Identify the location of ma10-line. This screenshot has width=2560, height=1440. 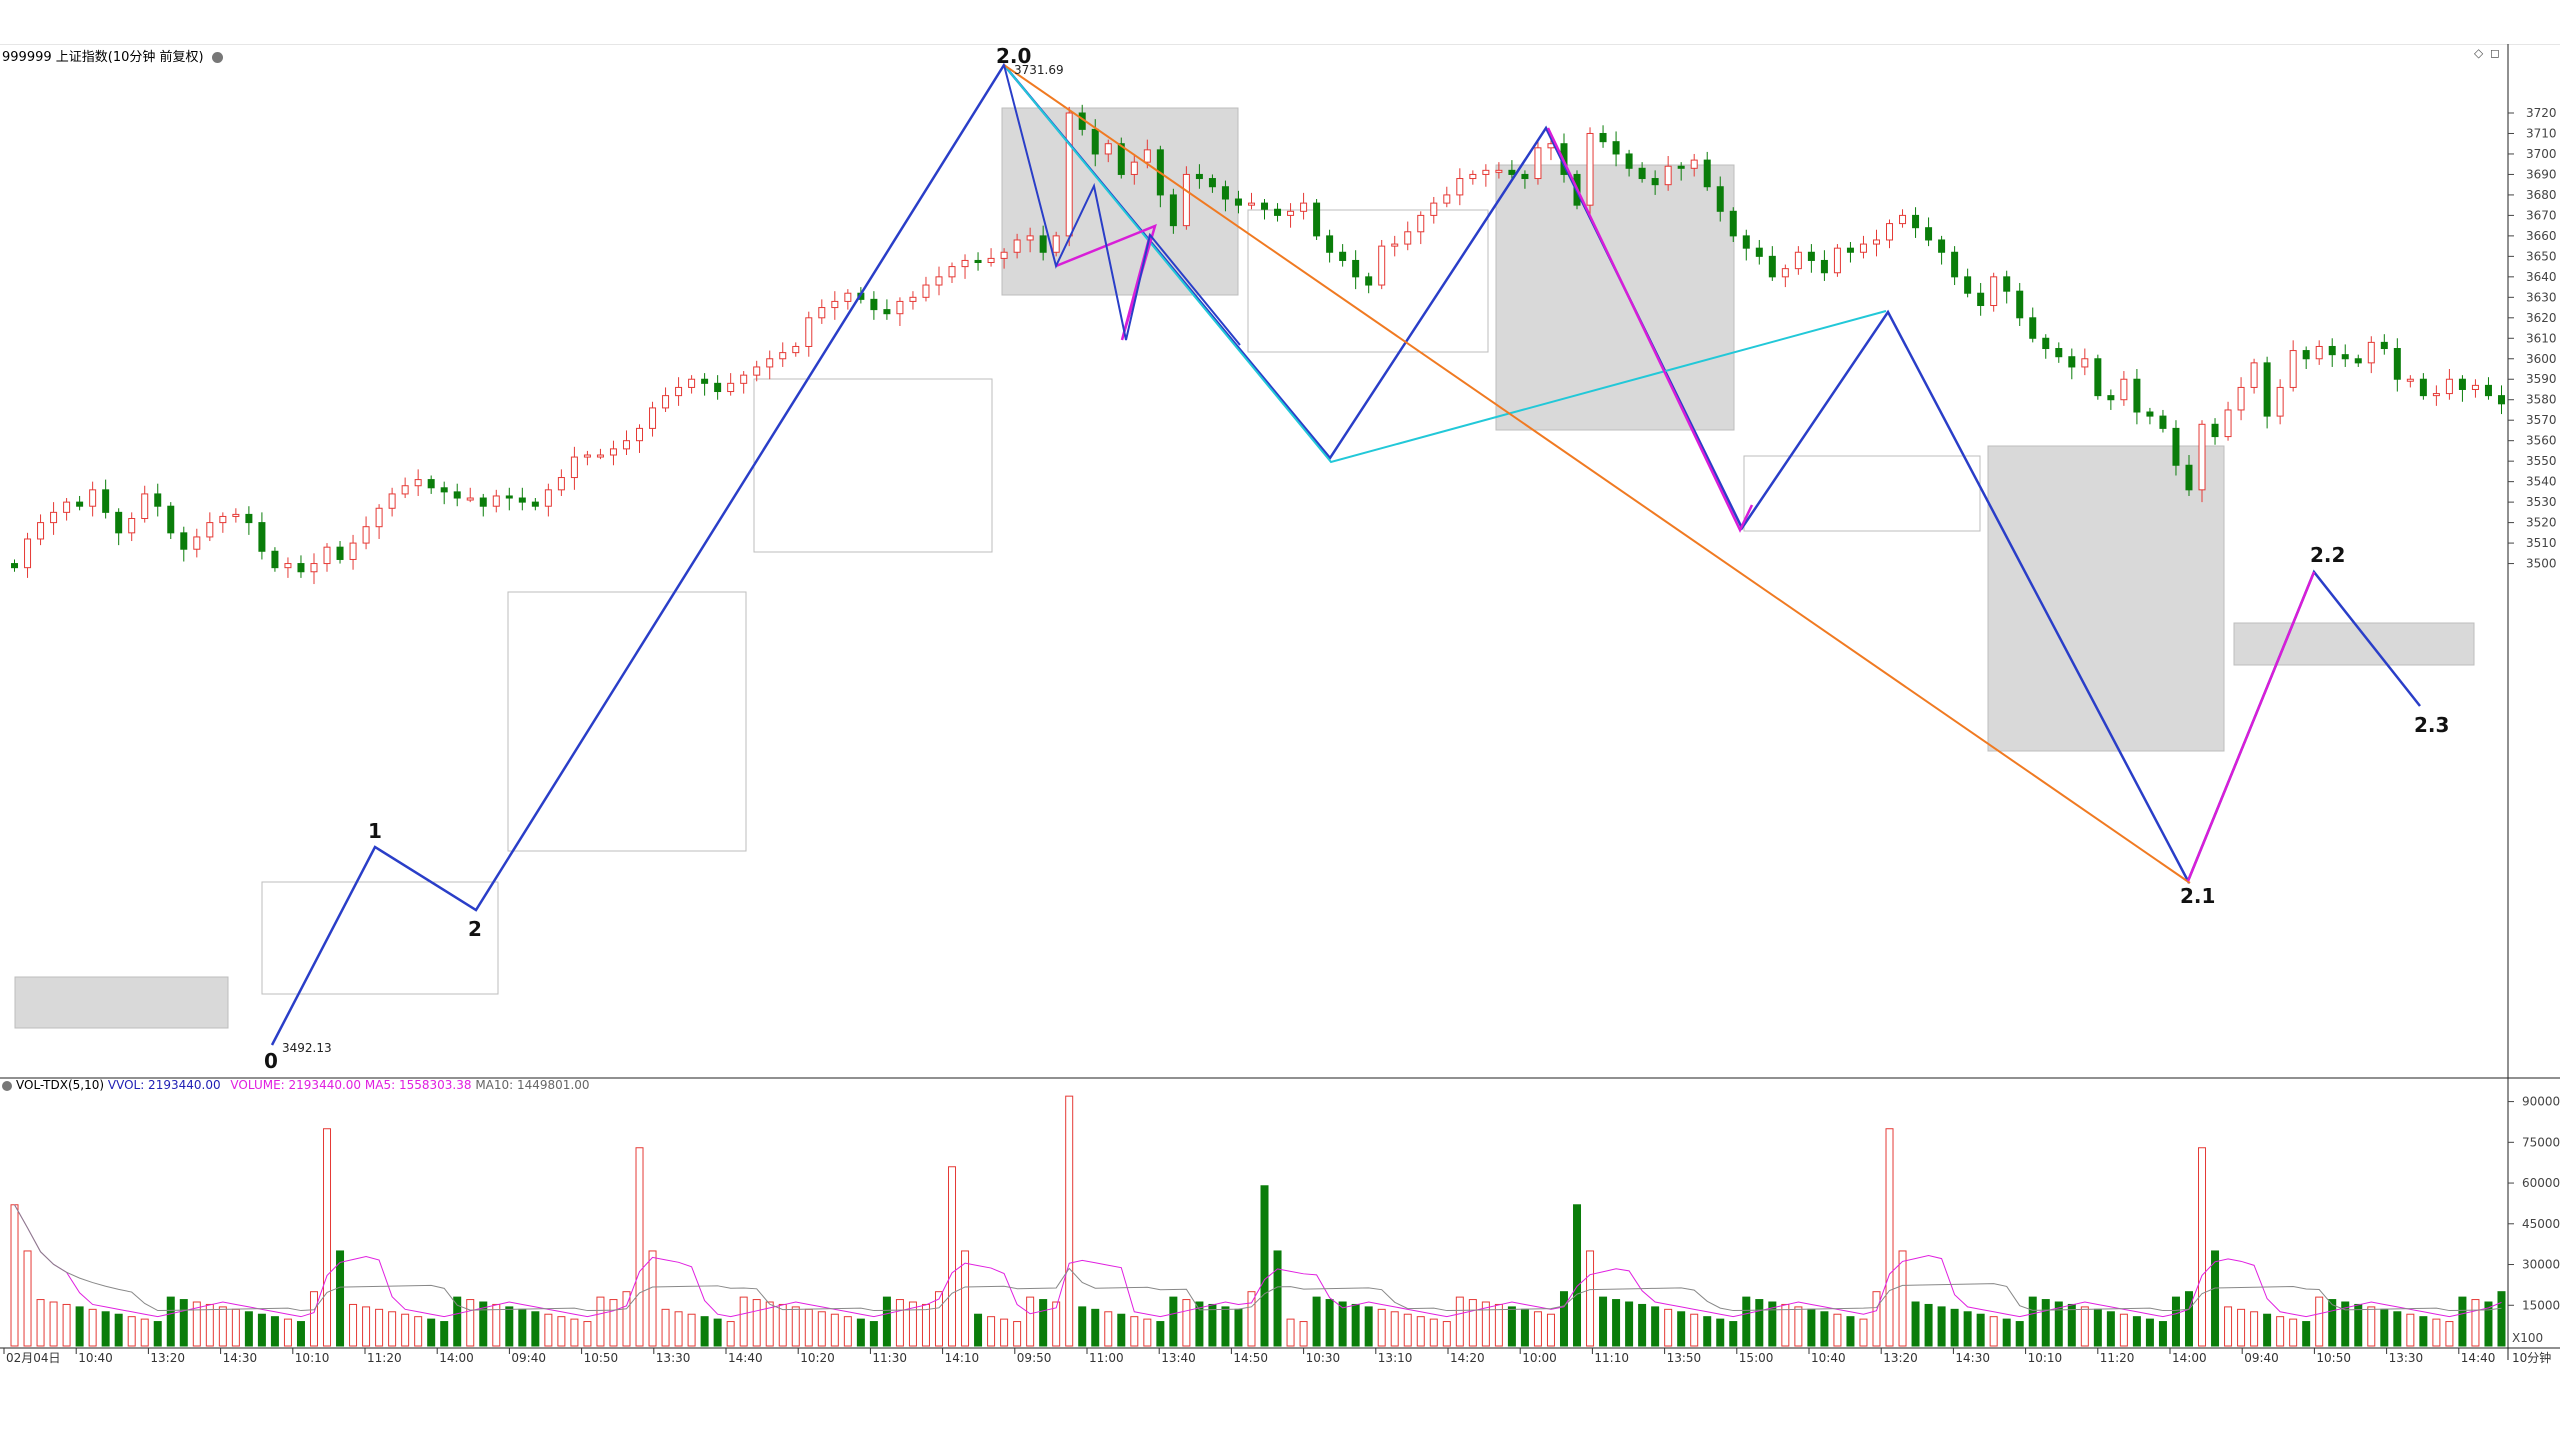
(1258, 1258).